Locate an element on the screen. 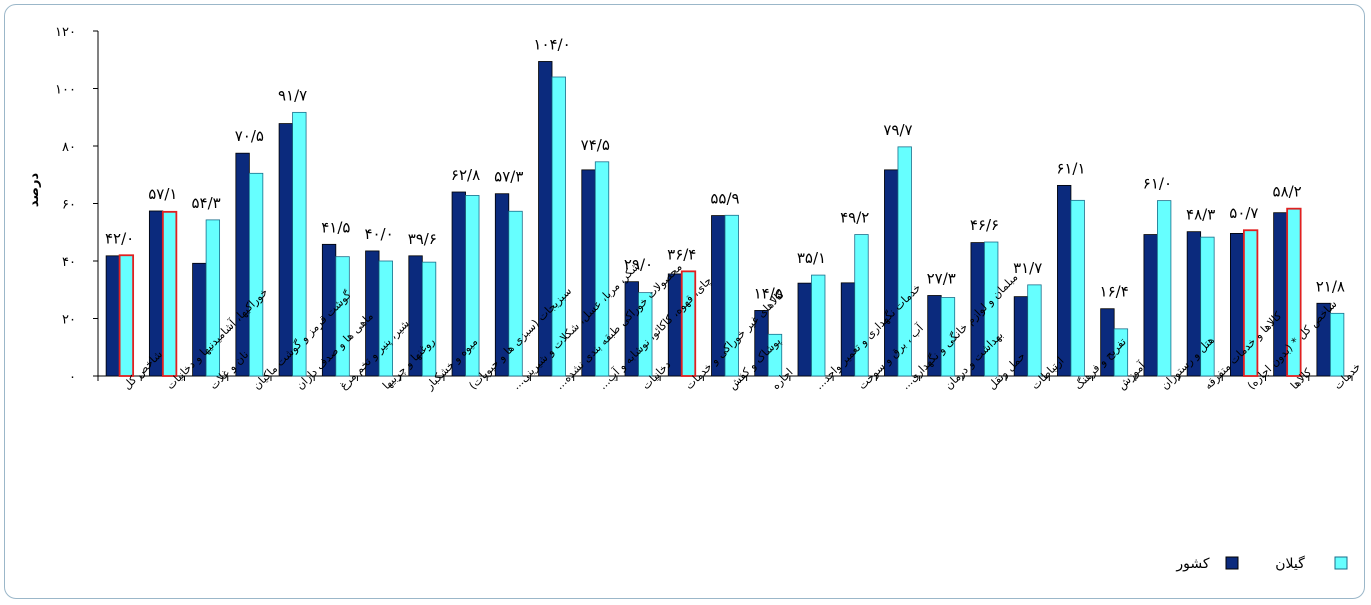  data-label: ۶۱/۰ is located at coordinates (1157, 184).